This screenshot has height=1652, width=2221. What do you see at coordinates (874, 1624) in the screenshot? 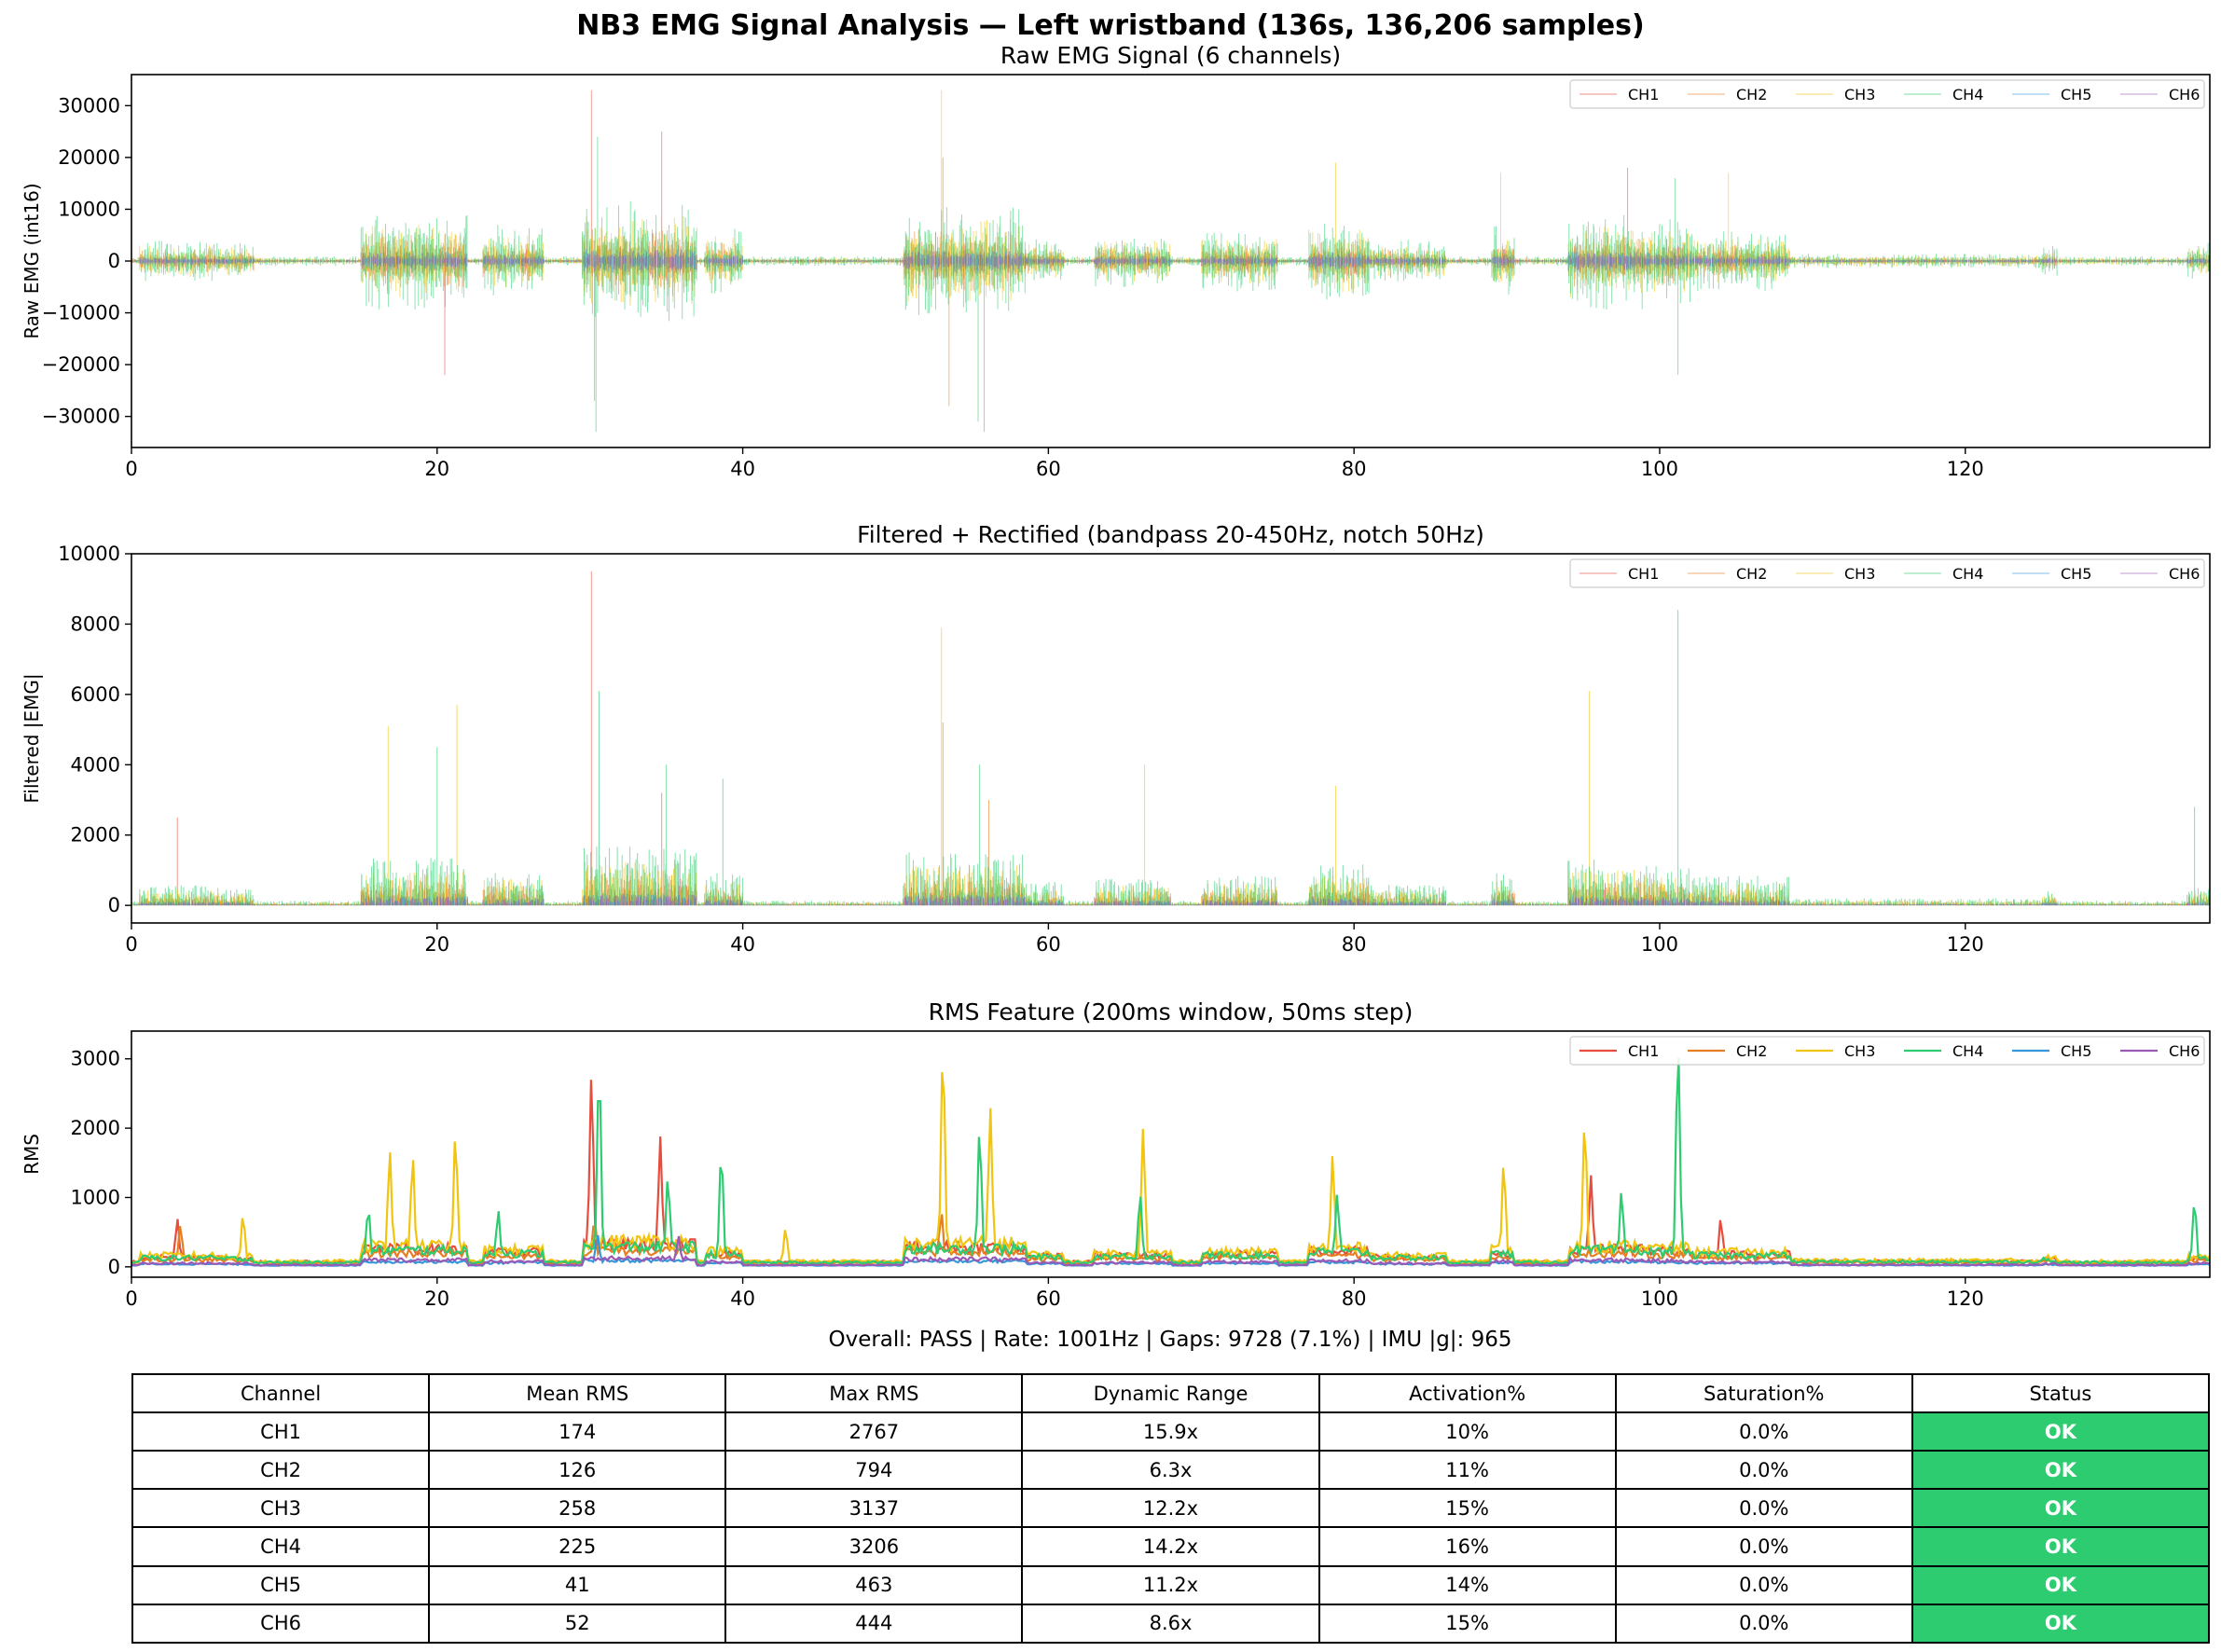
I see `table-cell: 444` at bounding box center [874, 1624].